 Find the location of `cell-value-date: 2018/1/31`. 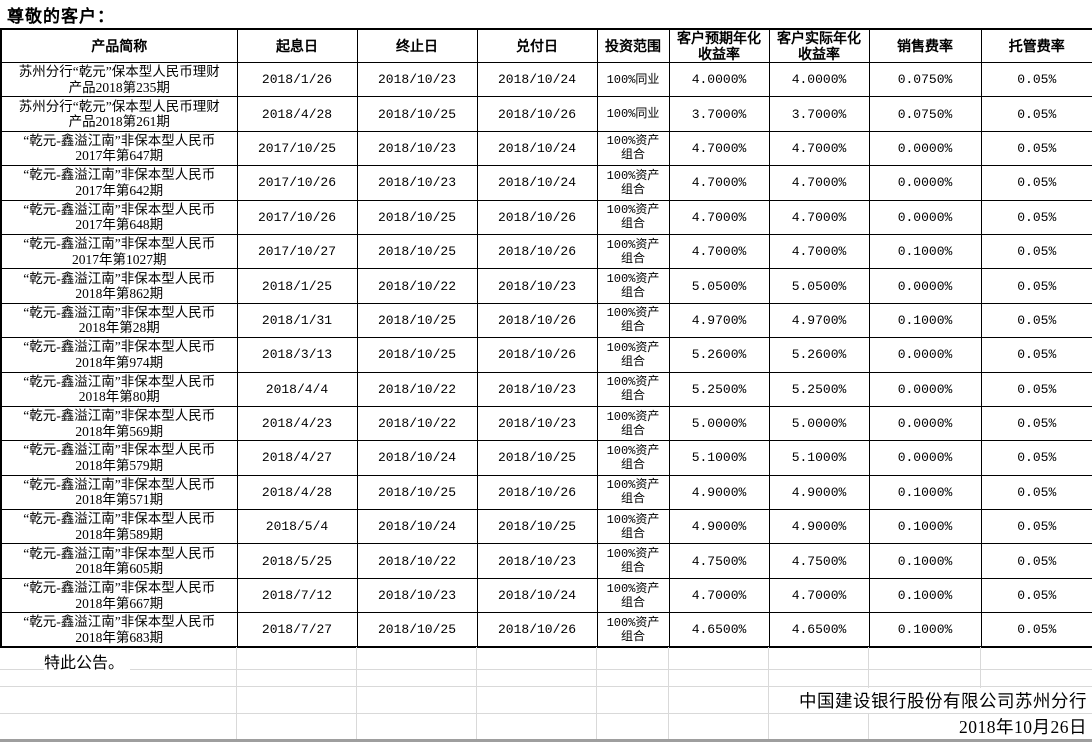

cell-value-date: 2018/1/31 is located at coordinates (297, 320).